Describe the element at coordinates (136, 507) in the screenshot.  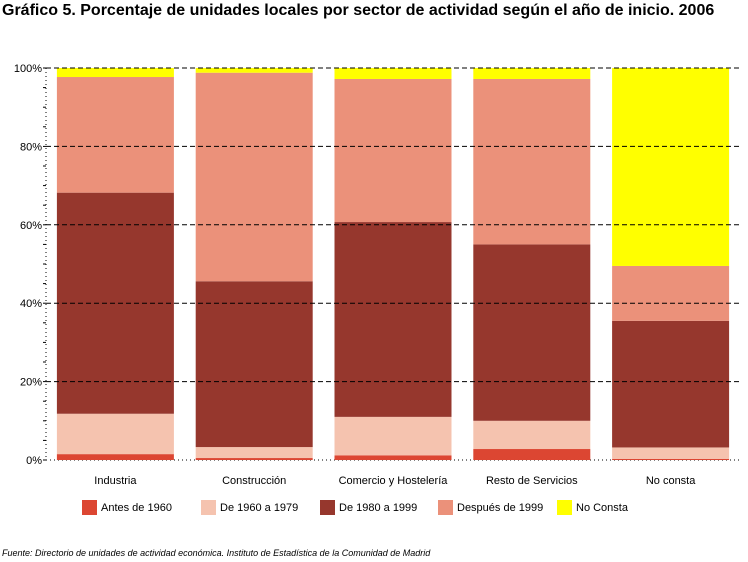
I see `legend-label: Antes de 1960` at that location.